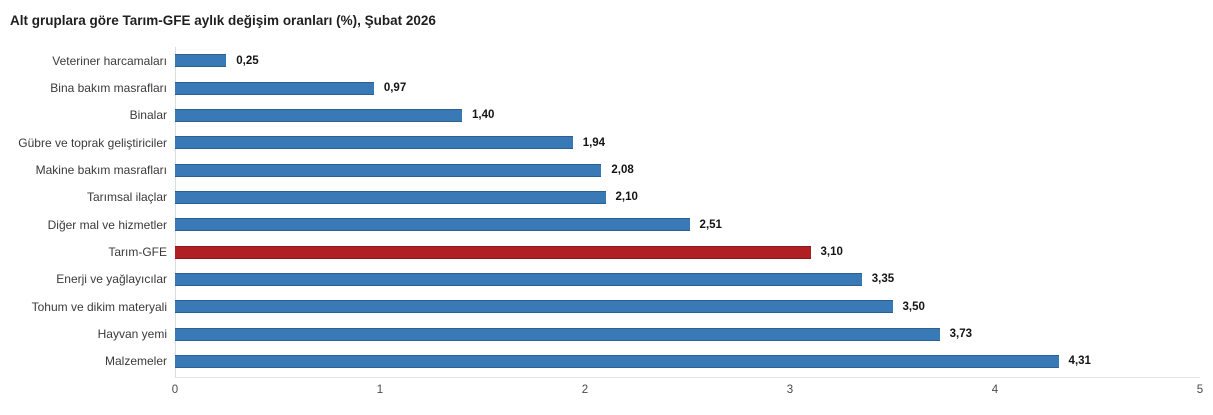 This screenshot has height=415, width=1213. I want to click on bar-track: 3,50, so click(687, 306).